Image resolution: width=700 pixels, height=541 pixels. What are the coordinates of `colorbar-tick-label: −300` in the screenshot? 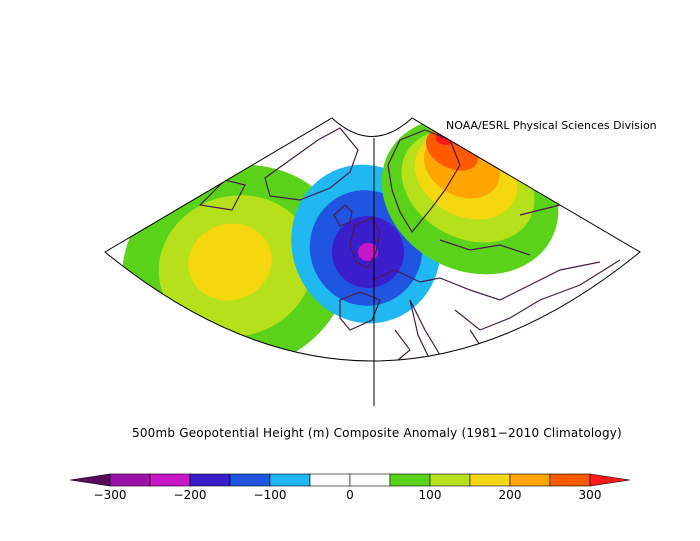 It's located at (110, 495).